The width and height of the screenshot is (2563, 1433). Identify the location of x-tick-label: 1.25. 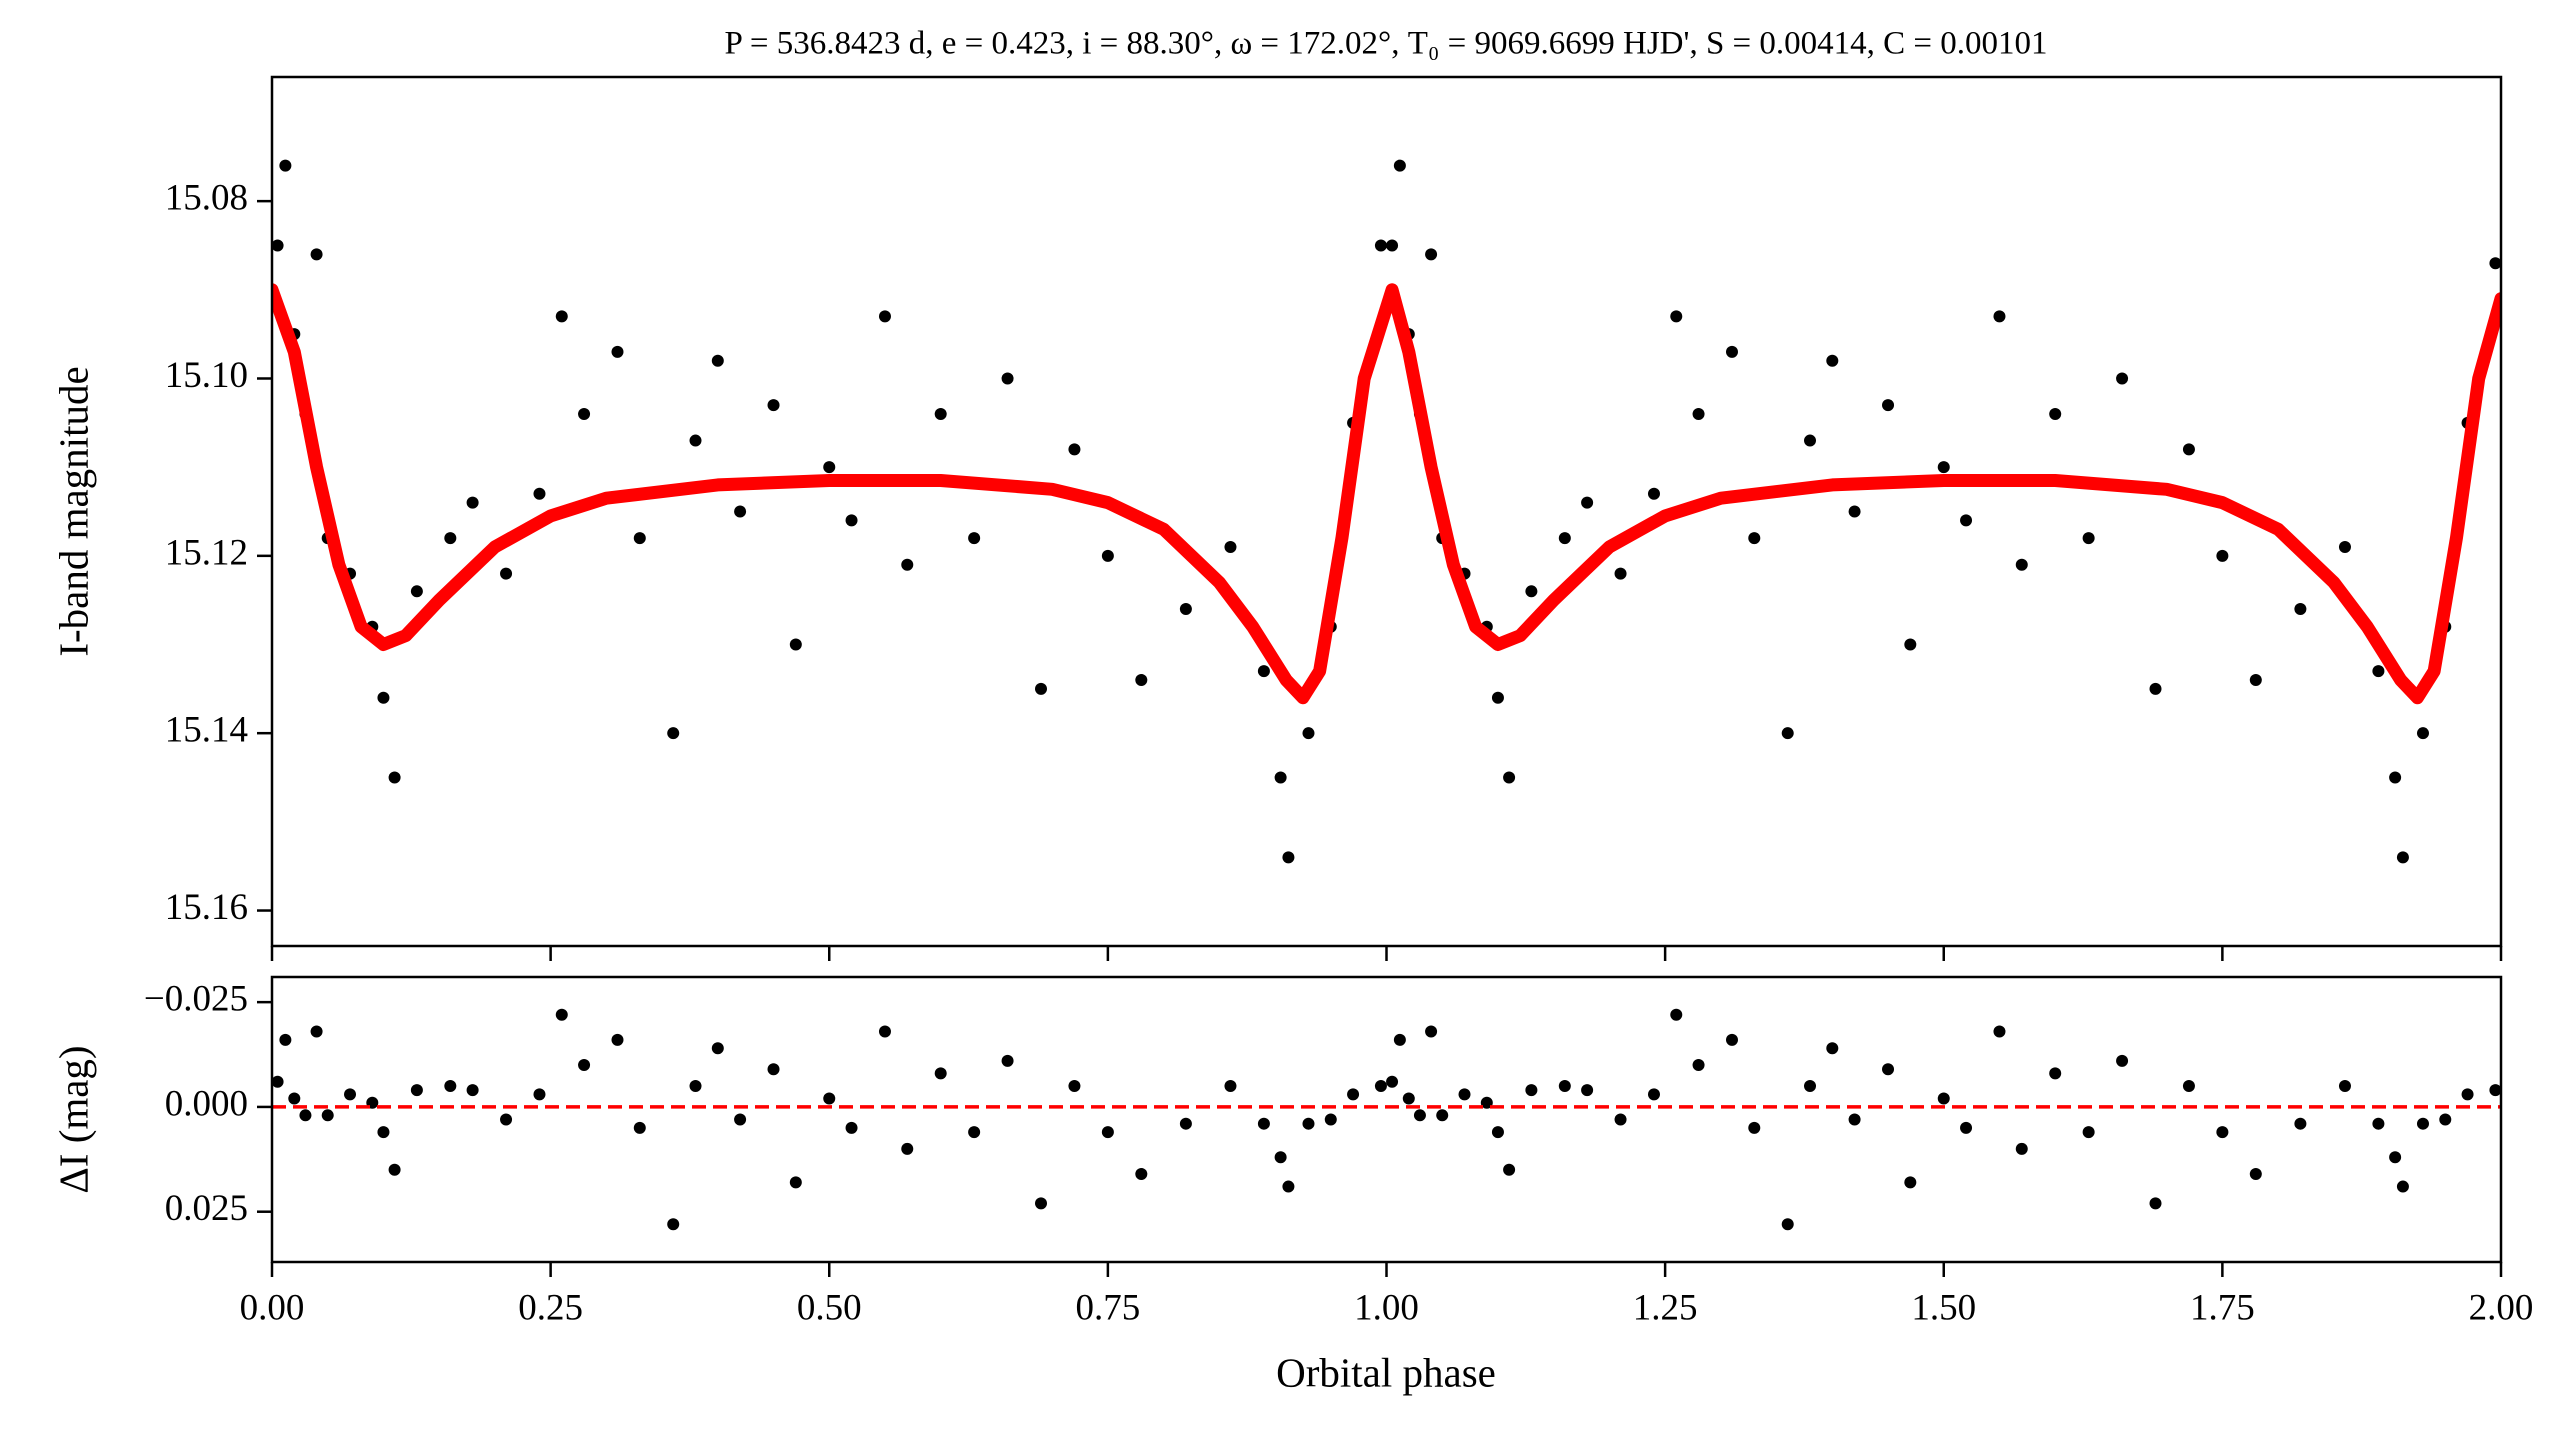
(1665, 1307).